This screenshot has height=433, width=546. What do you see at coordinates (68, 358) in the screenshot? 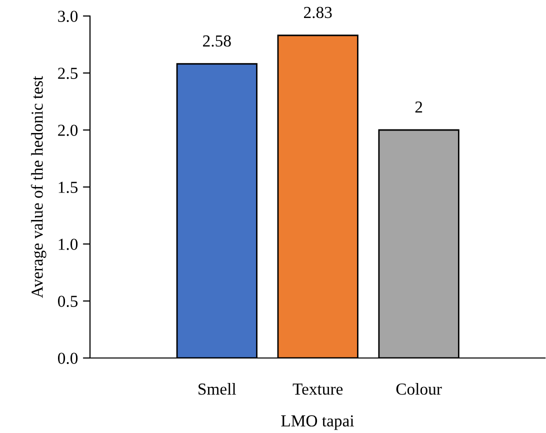
I see `y-tick-label: 0.0` at bounding box center [68, 358].